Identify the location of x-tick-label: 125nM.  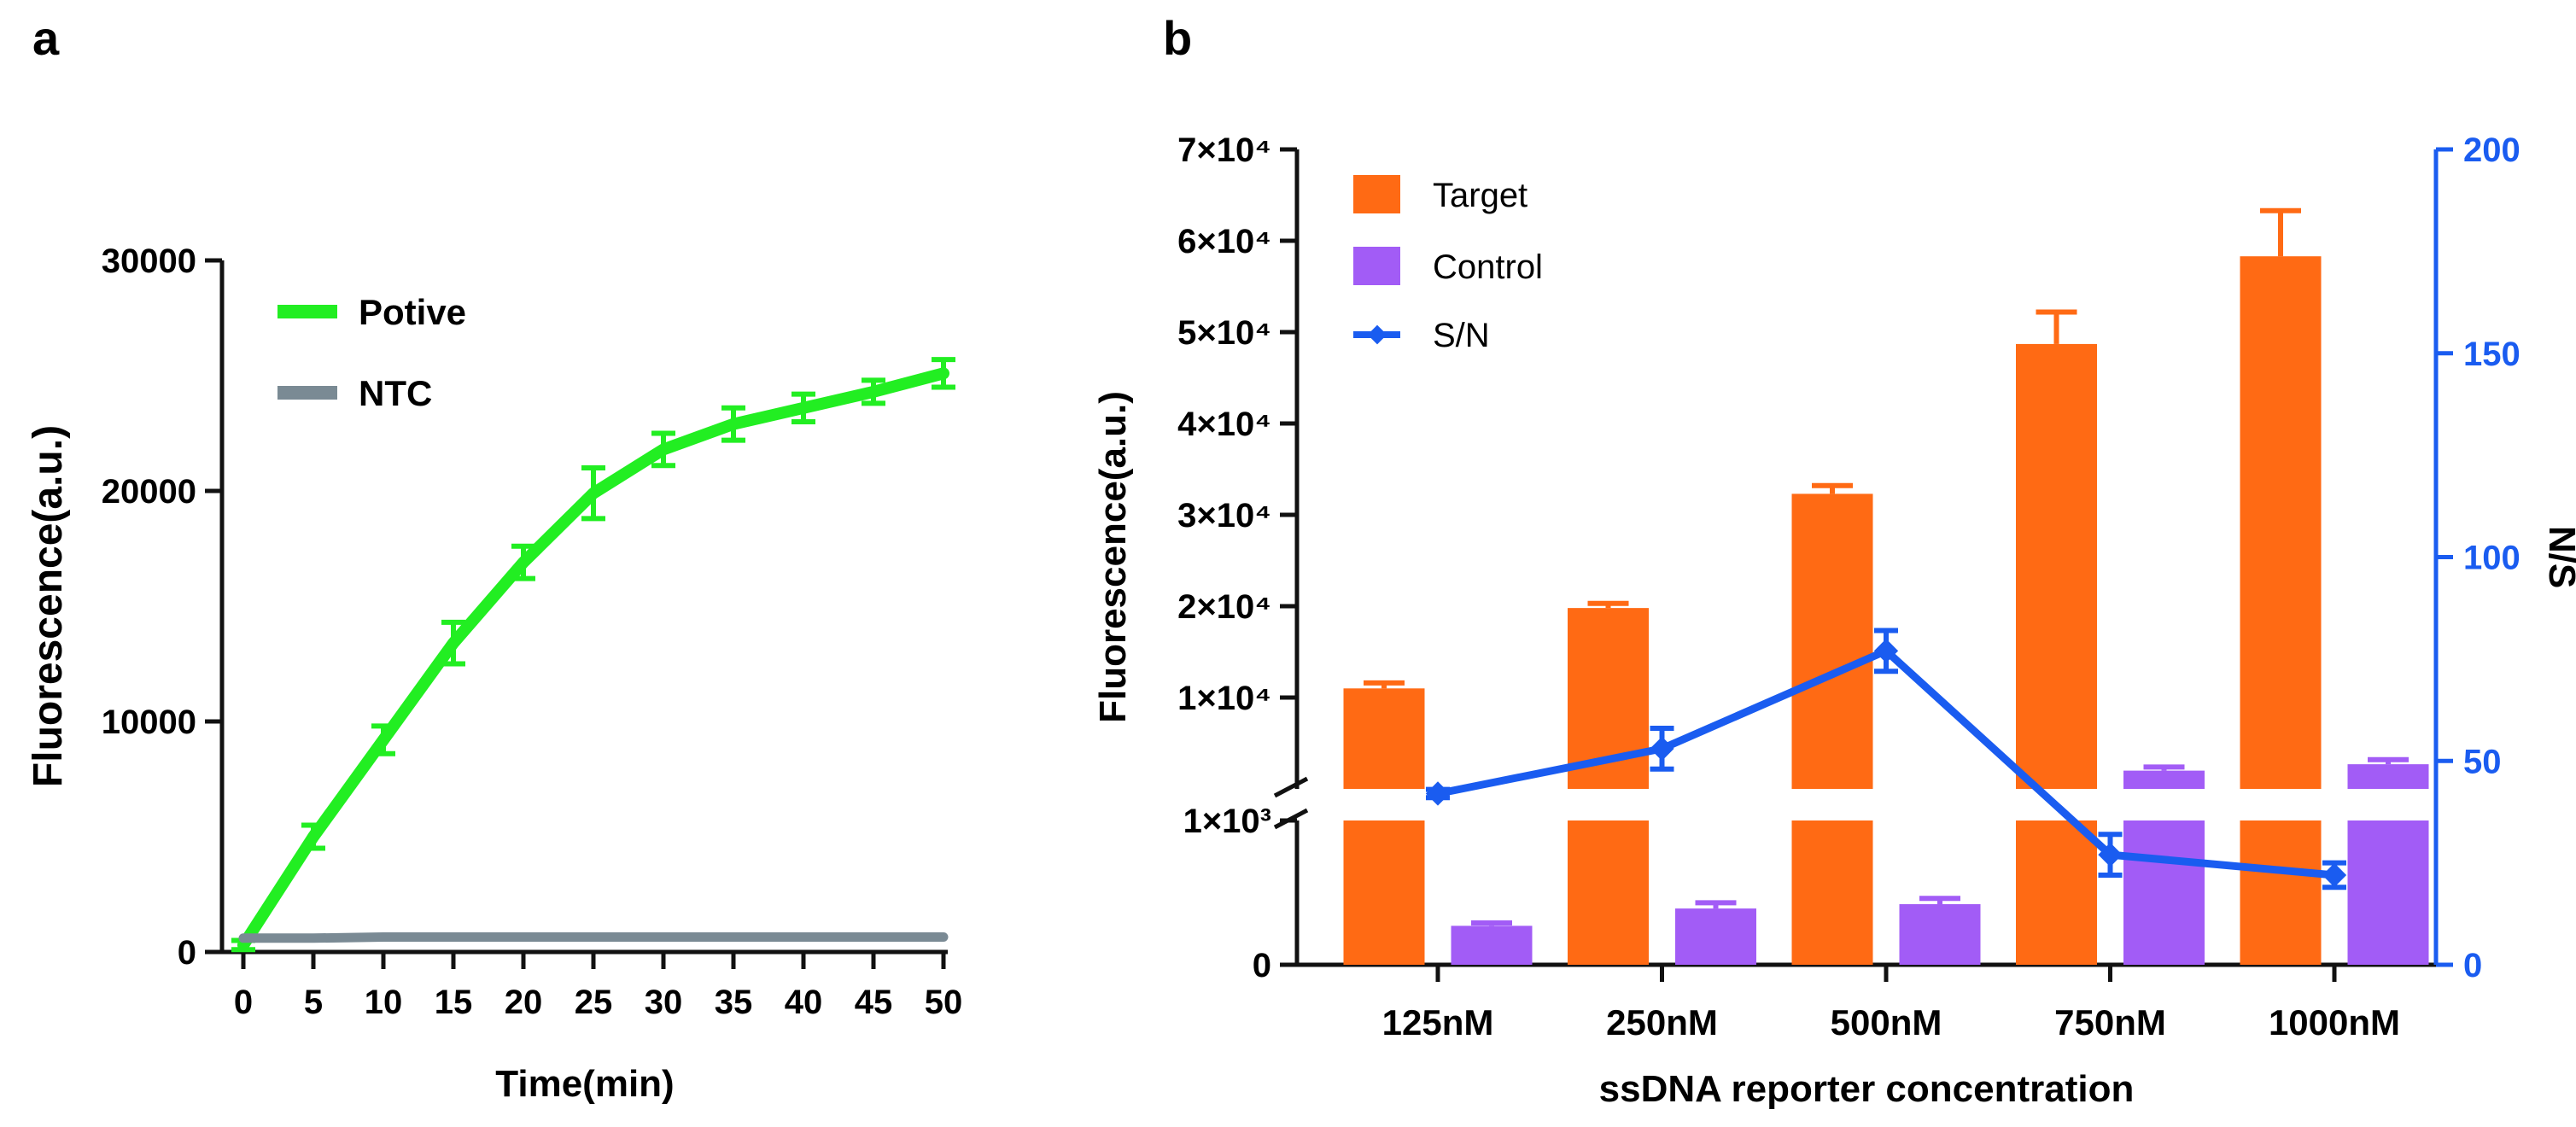
(1438, 1022).